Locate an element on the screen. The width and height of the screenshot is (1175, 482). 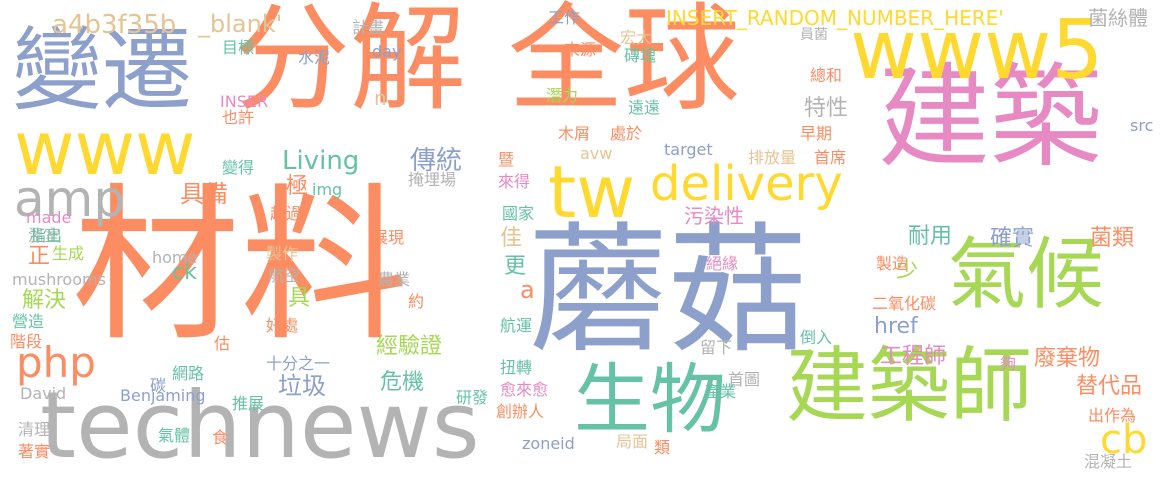
cloud-word: 氣體 is located at coordinates (174, 436).